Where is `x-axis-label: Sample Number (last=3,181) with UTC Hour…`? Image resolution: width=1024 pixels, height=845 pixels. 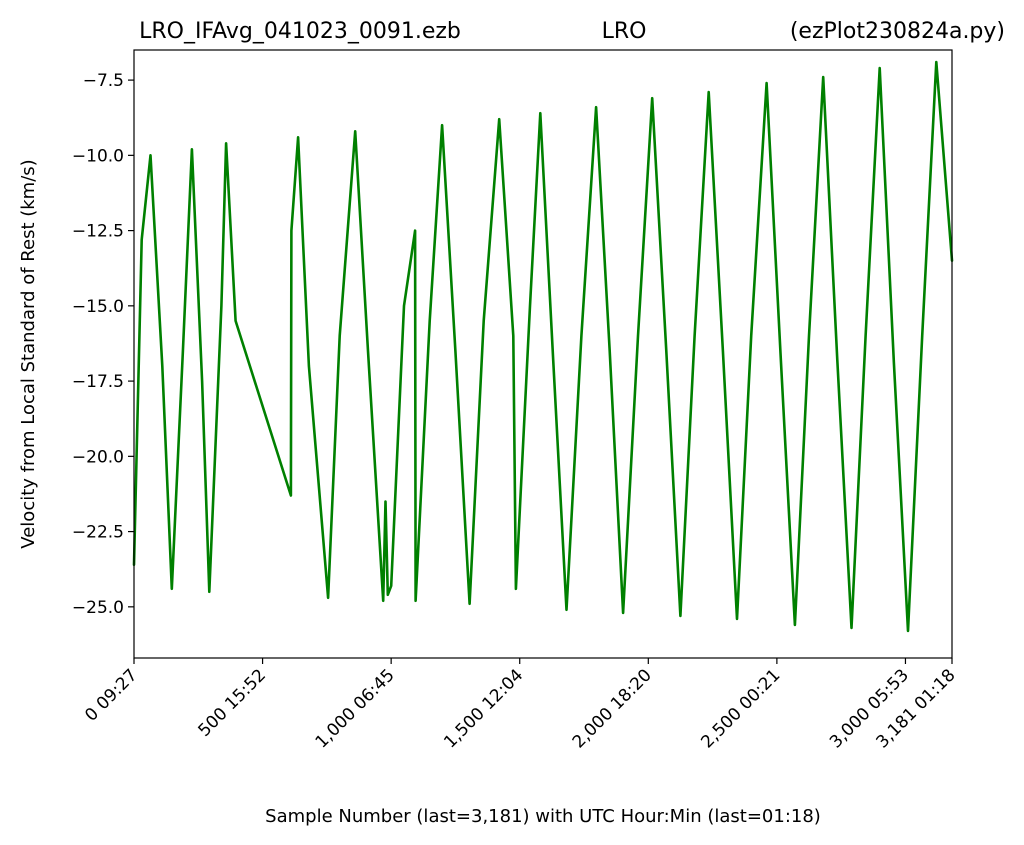
x-axis-label: Sample Number (last=3,181) with UTC Hour… is located at coordinates (543, 816).